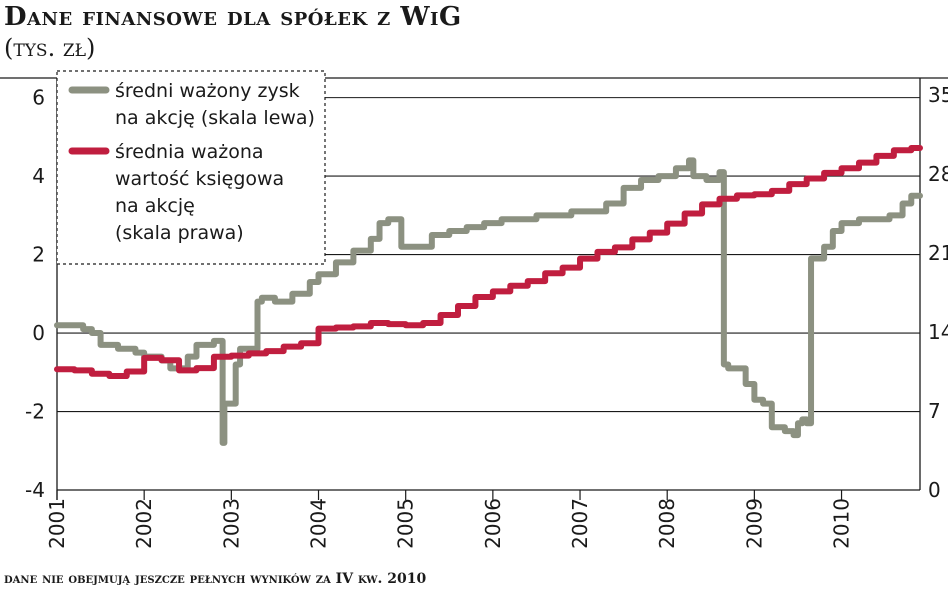 The width and height of the screenshot is (948, 593). Describe the element at coordinates (155, 206) in the screenshot. I see `legend-label-bvps: na akcję` at that location.